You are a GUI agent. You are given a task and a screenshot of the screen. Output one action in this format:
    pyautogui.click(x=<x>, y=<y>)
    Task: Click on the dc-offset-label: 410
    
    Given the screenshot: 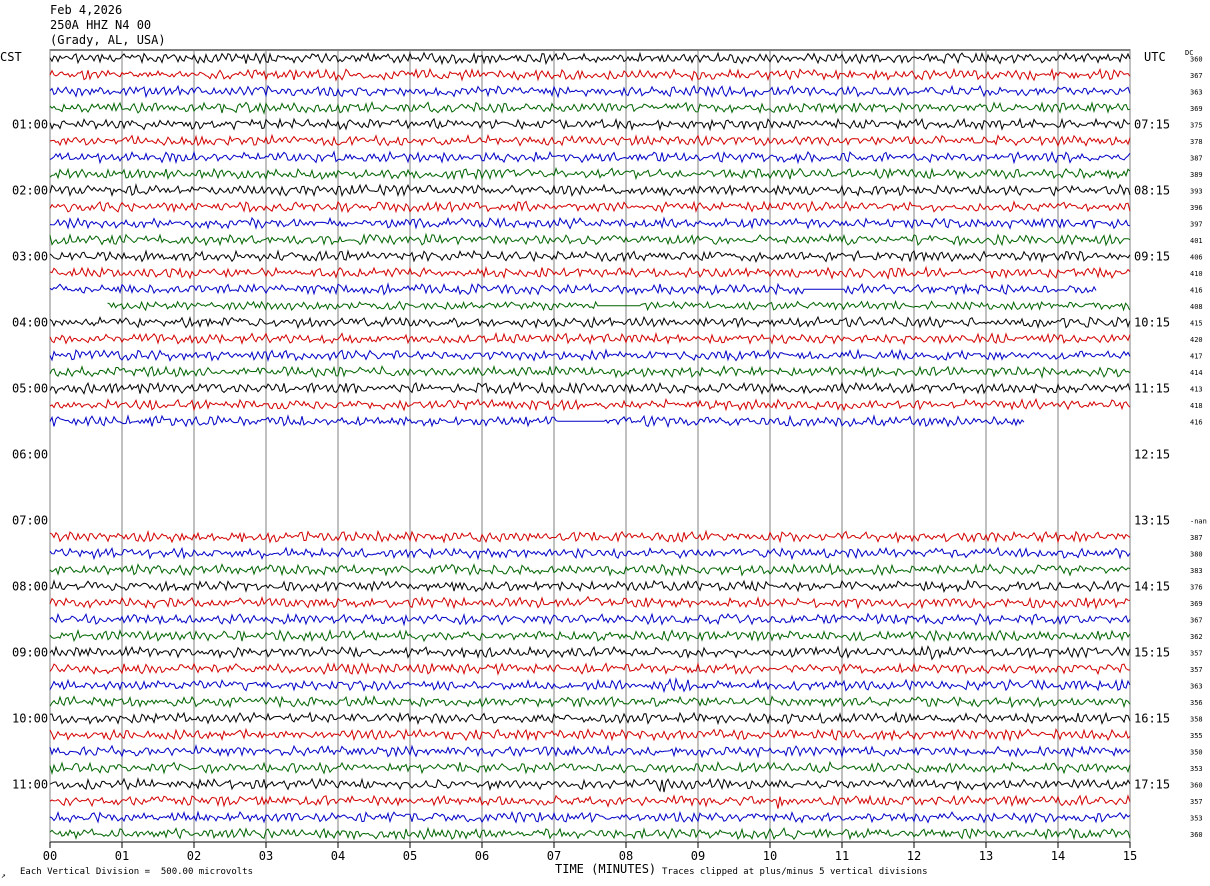 What is the action you would take?
    pyautogui.click(x=1196, y=274)
    